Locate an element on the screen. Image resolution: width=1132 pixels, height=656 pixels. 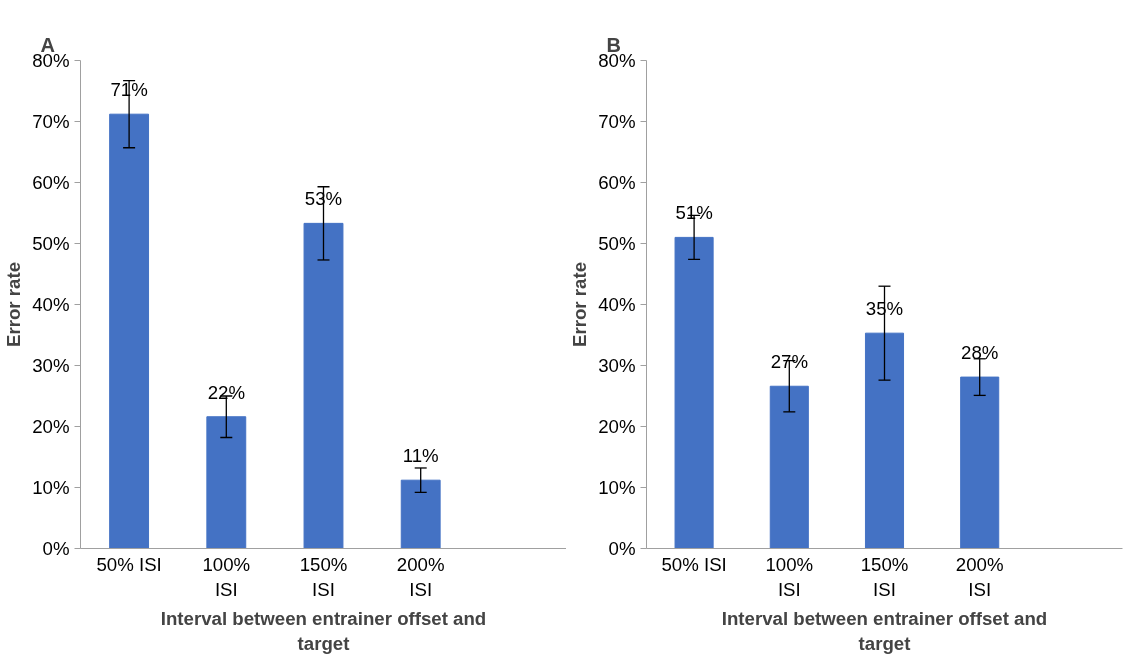
data-label: 27% is located at coordinates (789, 362).